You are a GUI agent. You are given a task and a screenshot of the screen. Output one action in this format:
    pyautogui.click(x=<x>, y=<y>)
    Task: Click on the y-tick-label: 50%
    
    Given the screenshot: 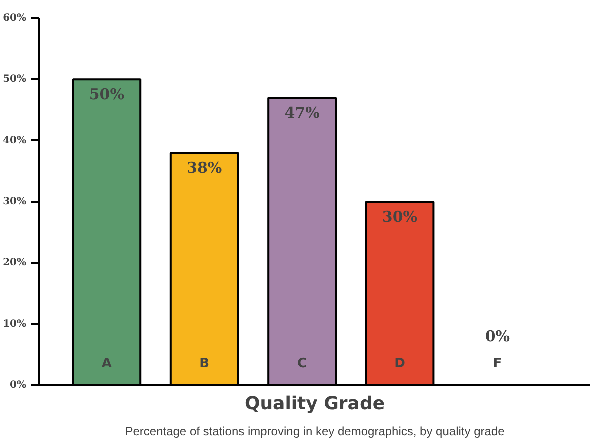 What is the action you would take?
    pyautogui.click(x=15, y=80)
    